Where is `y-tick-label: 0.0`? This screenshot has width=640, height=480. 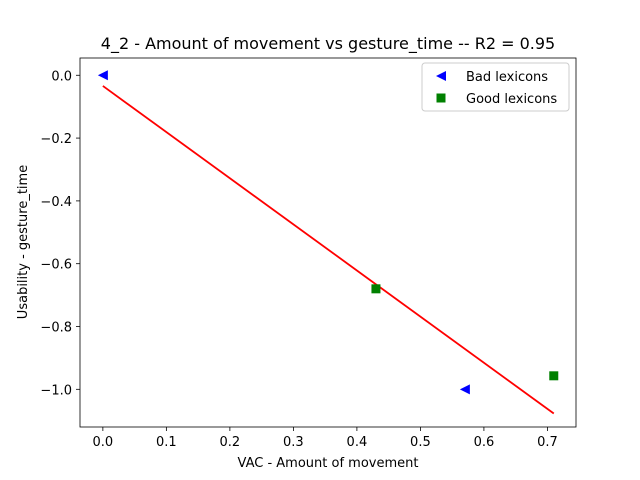
y-tick-label: 0.0 is located at coordinates (61, 76).